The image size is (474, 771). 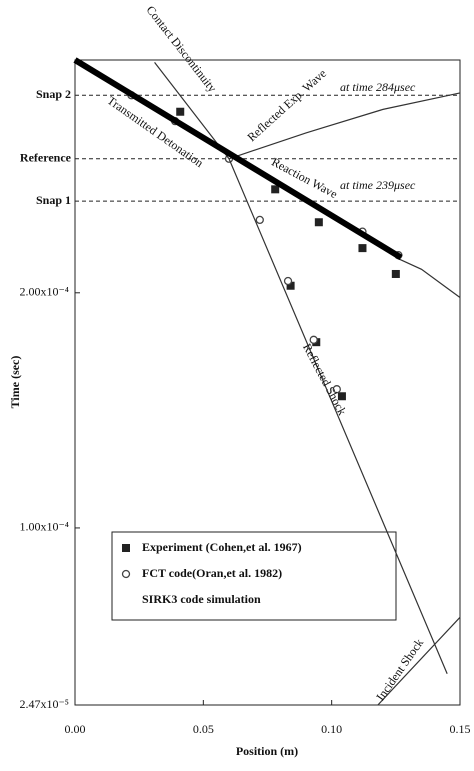 What do you see at coordinates (44, 292) in the screenshot?
I see `y-tick-label: 2.00x10⁻⁴` at bounding box center [44, 292].